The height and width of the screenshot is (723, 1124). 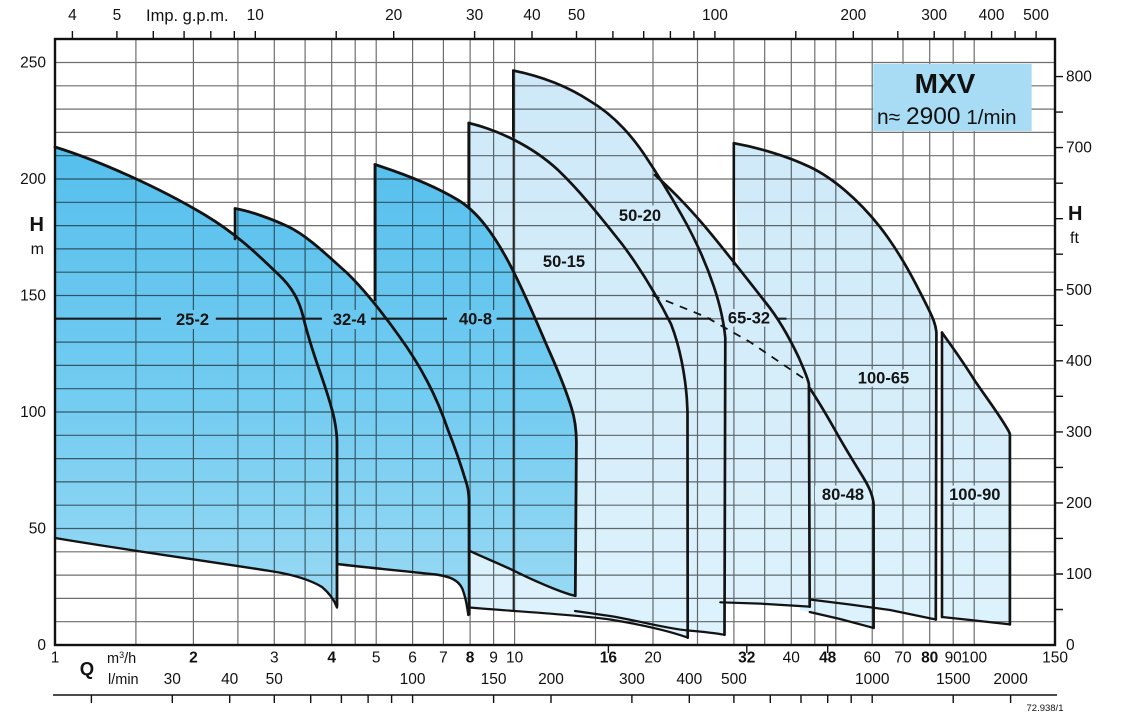 I want to click on svg-text: 800, so click(x=1079, y=77).